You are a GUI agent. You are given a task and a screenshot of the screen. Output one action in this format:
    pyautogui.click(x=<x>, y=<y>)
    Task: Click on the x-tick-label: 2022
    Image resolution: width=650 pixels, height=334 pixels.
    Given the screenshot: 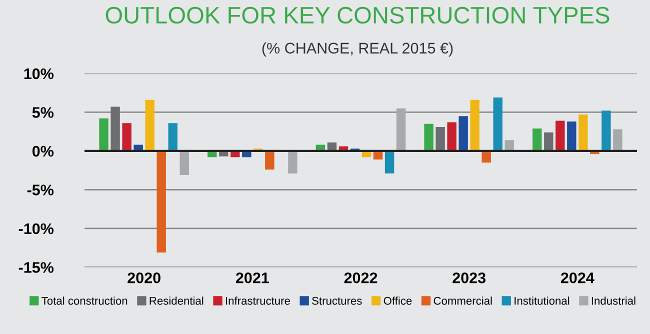 What is the action you would take?
    pyautogui.click(x=361, y=278)
    